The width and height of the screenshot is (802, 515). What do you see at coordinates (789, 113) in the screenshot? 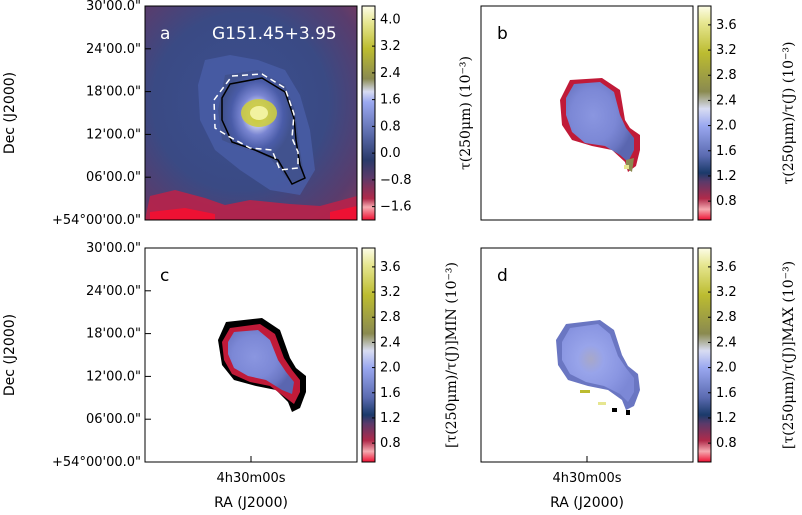
I see `panel-b-colorbar-label: τ(250μm)/τ(J) (10⁻³)` at bounding box center [789, 113].